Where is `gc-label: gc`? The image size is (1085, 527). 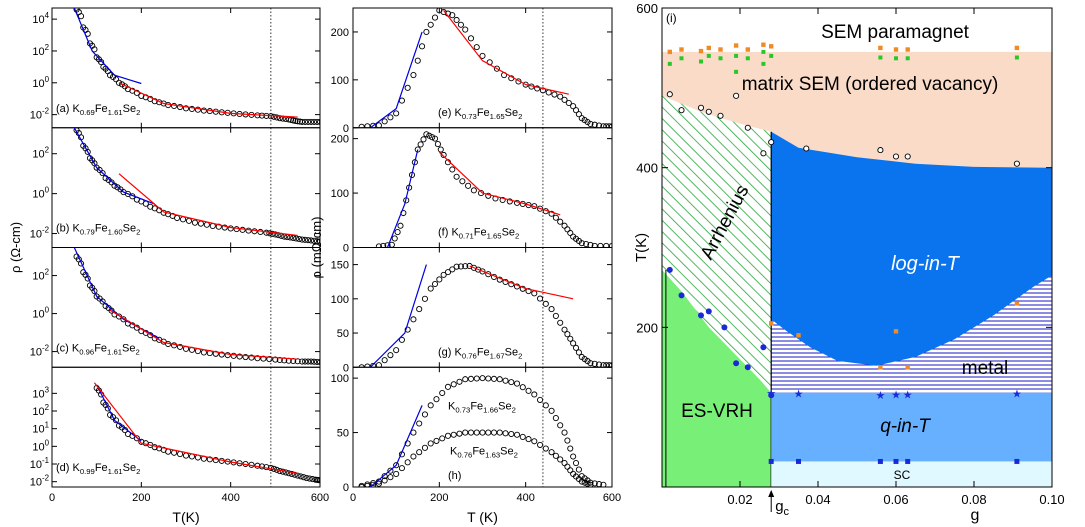
gc-label: gc is located at coordinates (782, 508).